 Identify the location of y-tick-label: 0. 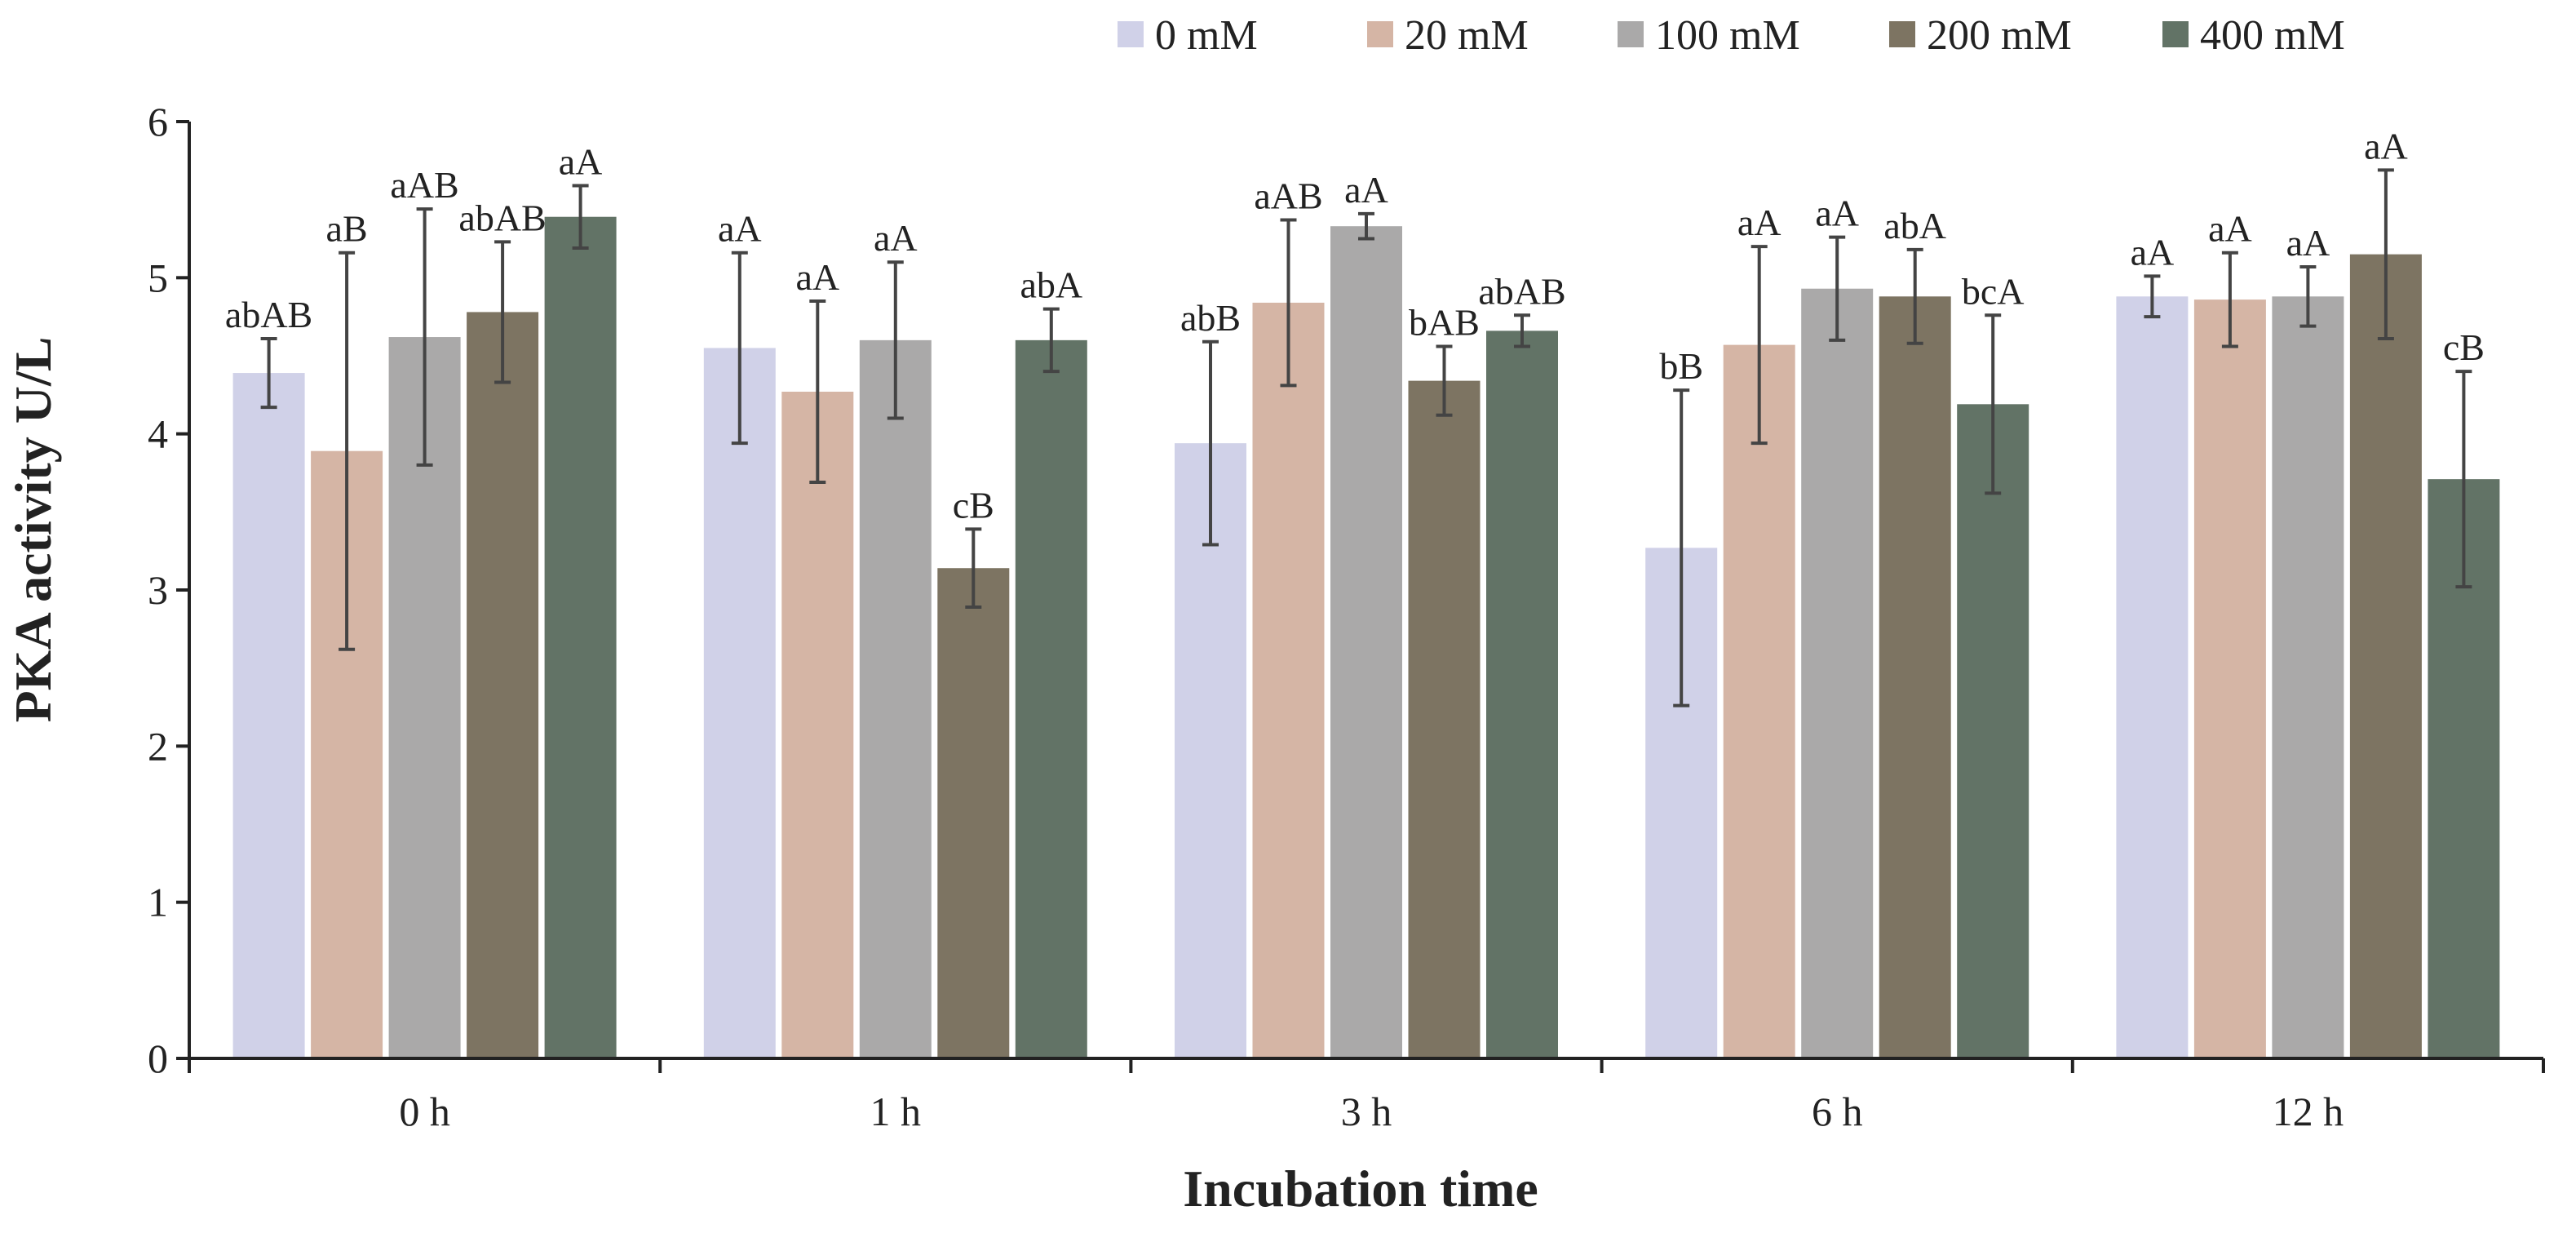
(158, 1058).